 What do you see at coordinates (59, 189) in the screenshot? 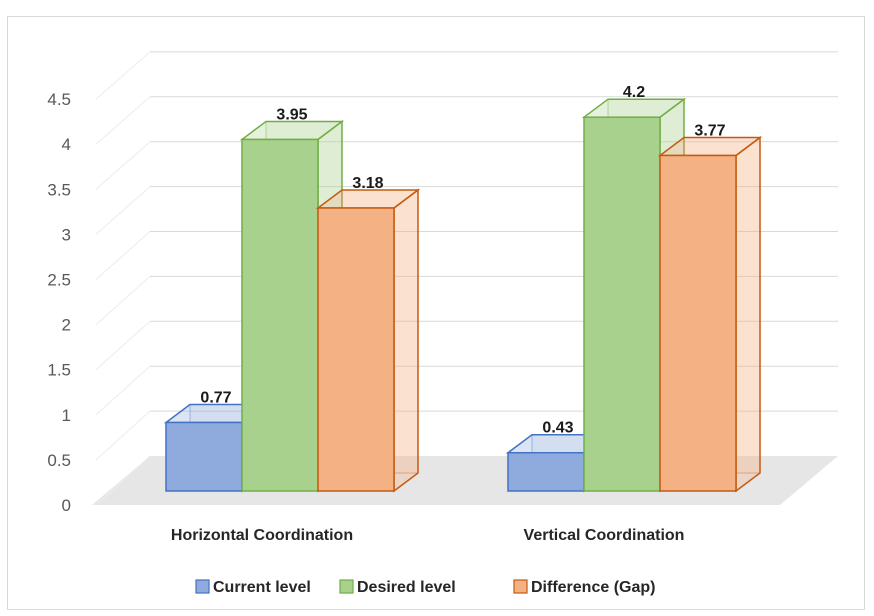
I see `y-tick-label: 3.5` at bounding box center [59, 189].